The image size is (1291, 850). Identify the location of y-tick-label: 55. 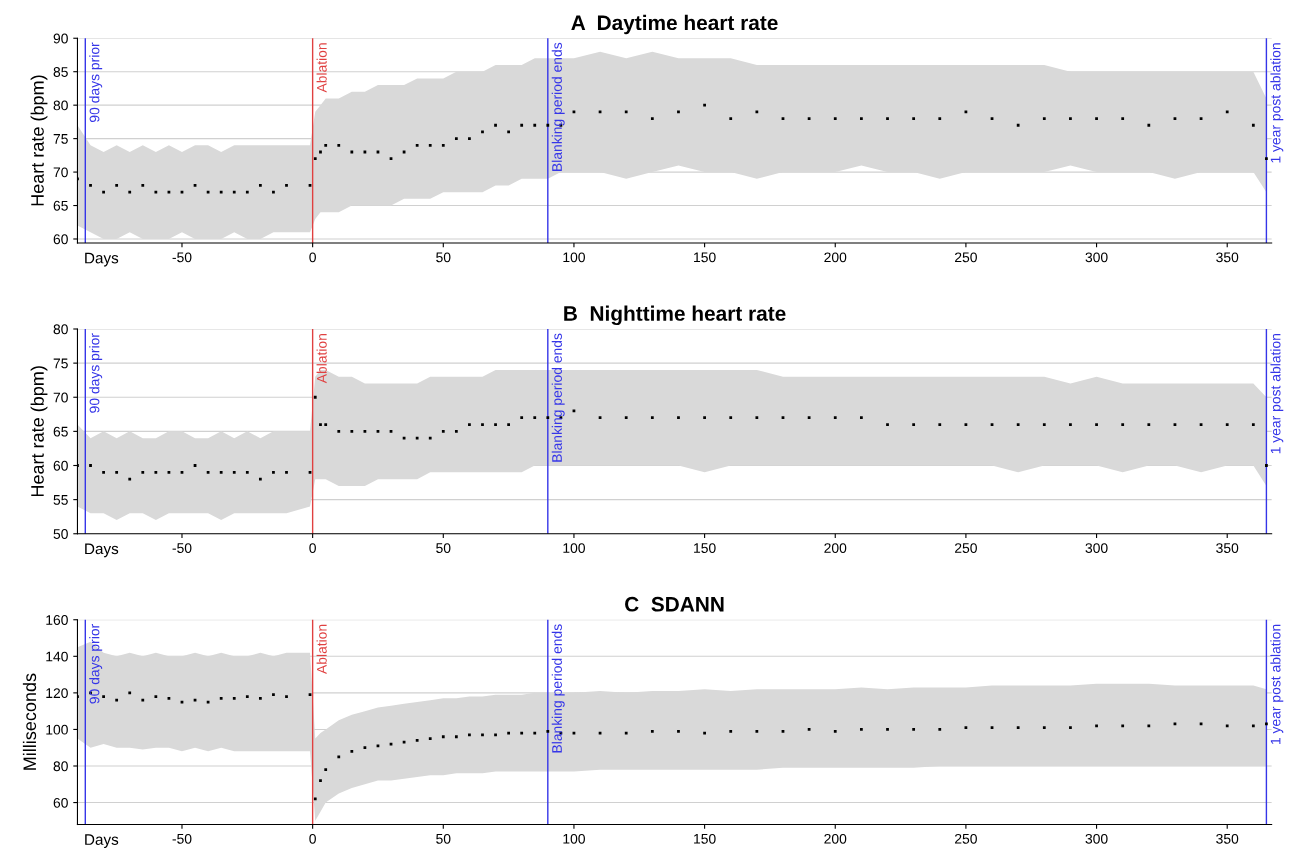
(60, 500).